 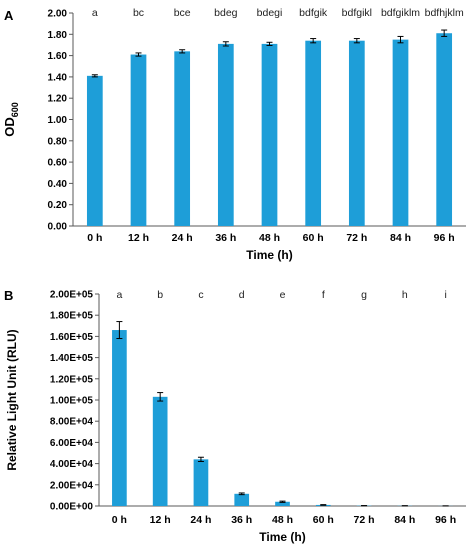 What do you see at coordinates (72, 485) in the screenshot?
I see `y-tick-label: 2.00E+04` at bounding box center [72, 485].